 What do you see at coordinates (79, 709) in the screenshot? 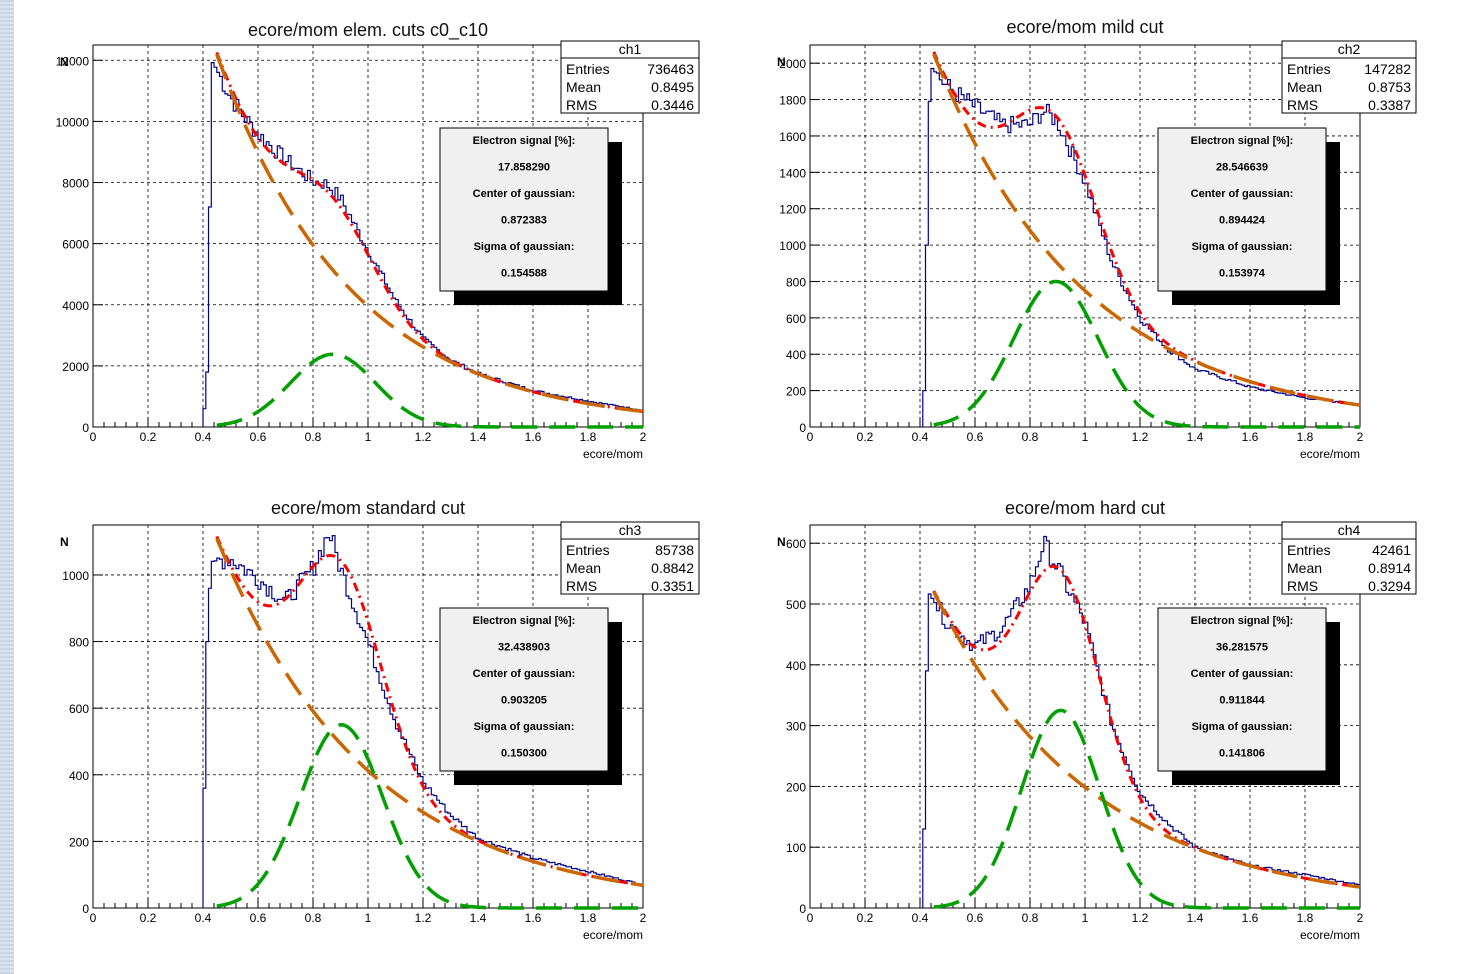
I see `y-tick-label: 600` at bounding box center [79, 709].